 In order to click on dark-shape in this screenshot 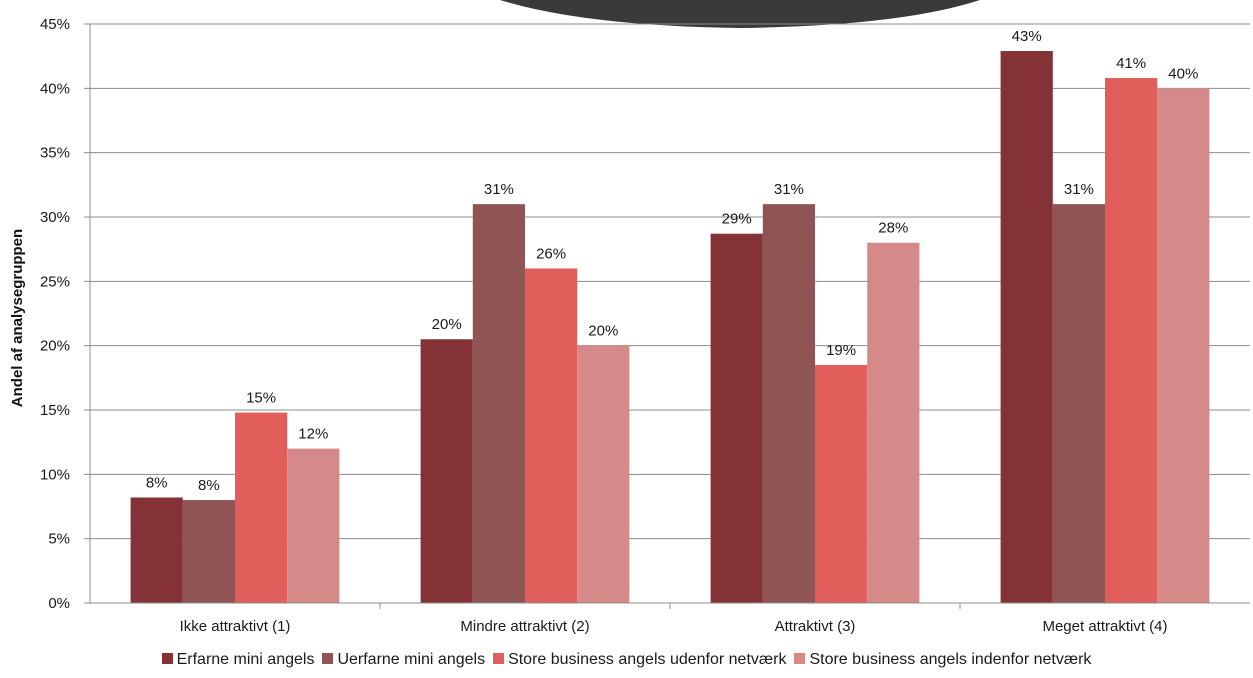, I will do `click(740, 14)`.